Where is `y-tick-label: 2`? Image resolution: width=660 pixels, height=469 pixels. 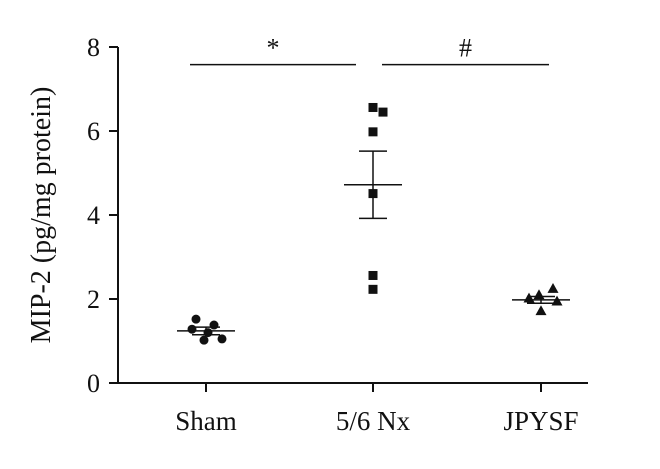
y-tick-label: 2 is located at coordinates (93, 299).